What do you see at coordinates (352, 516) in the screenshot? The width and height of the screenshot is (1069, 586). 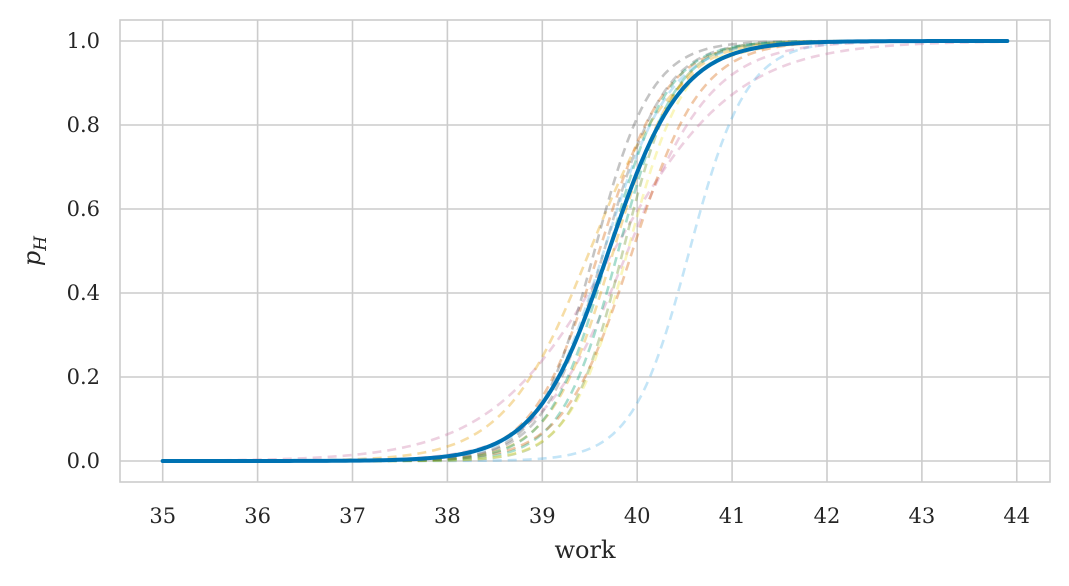 I see `x-tick-label: 37` at bounding box center [352, 516].